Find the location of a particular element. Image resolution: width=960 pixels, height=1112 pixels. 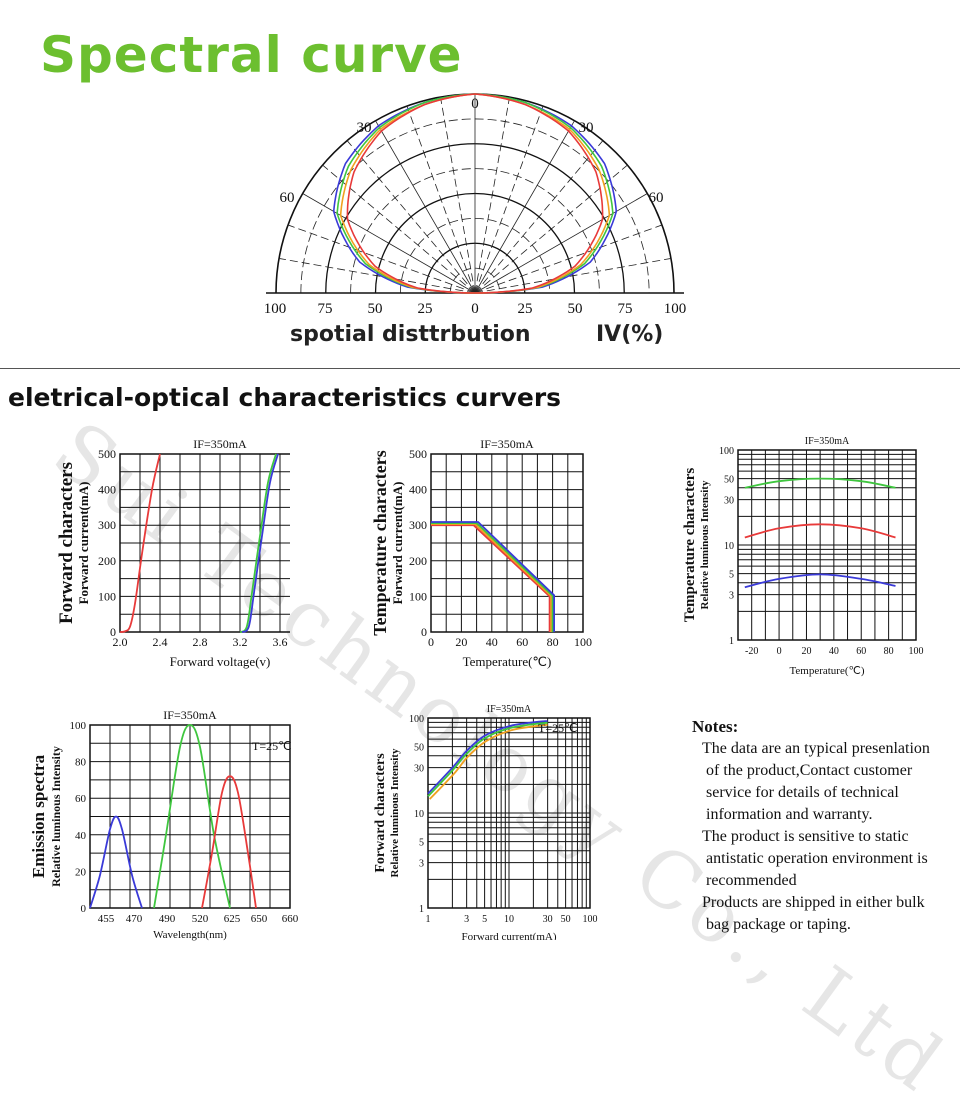

page-title: Spectral curve is located at coordinates (251, 55).